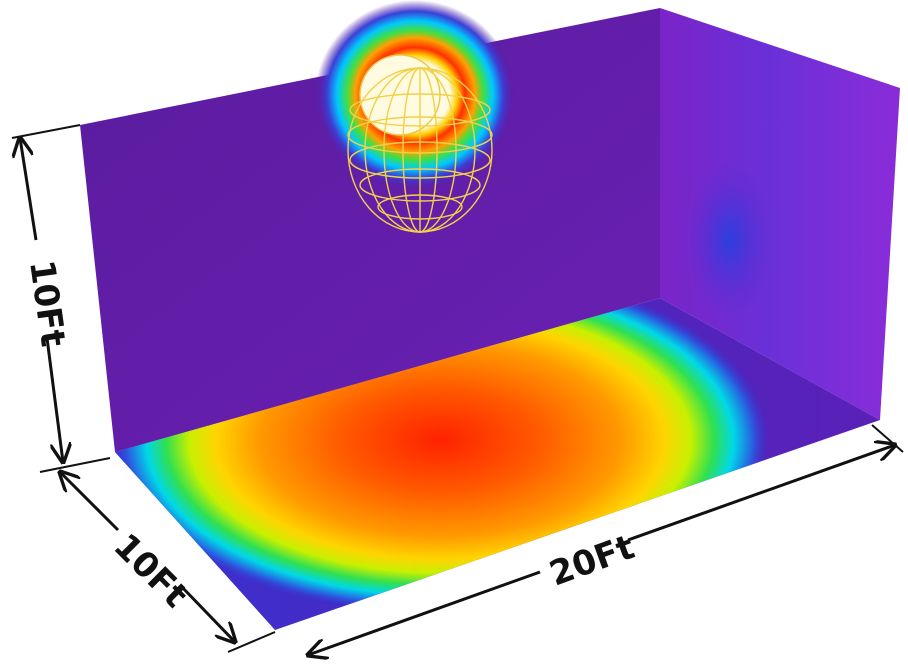  I want to click on depth-label: 10Ft, so click(151, 571).